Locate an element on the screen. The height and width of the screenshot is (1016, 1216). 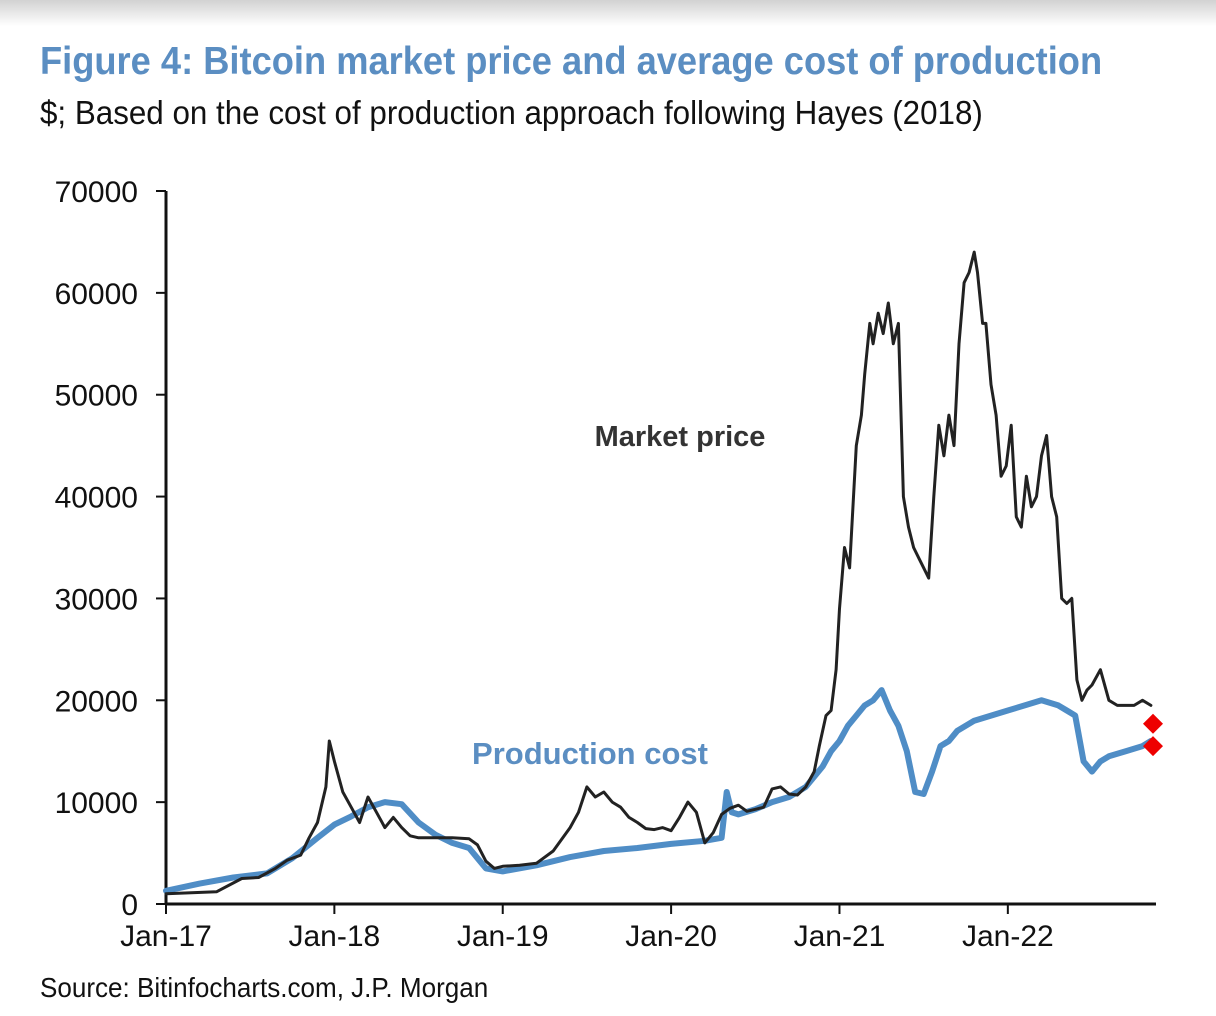
x-tick-label: Jan-19 is located at coordinates (503, 936).